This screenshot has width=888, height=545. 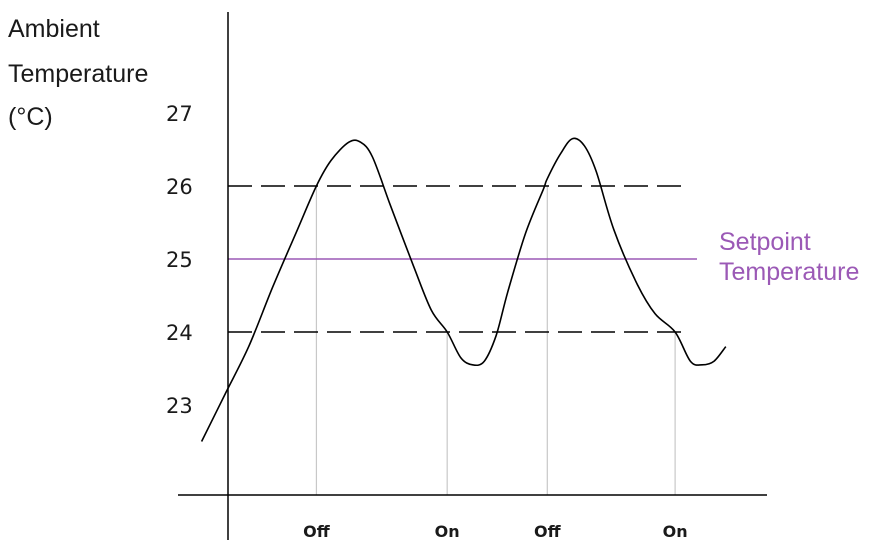 I want to click on setpoint-label-line-1: Setpoint, so click(x=765, y=242).